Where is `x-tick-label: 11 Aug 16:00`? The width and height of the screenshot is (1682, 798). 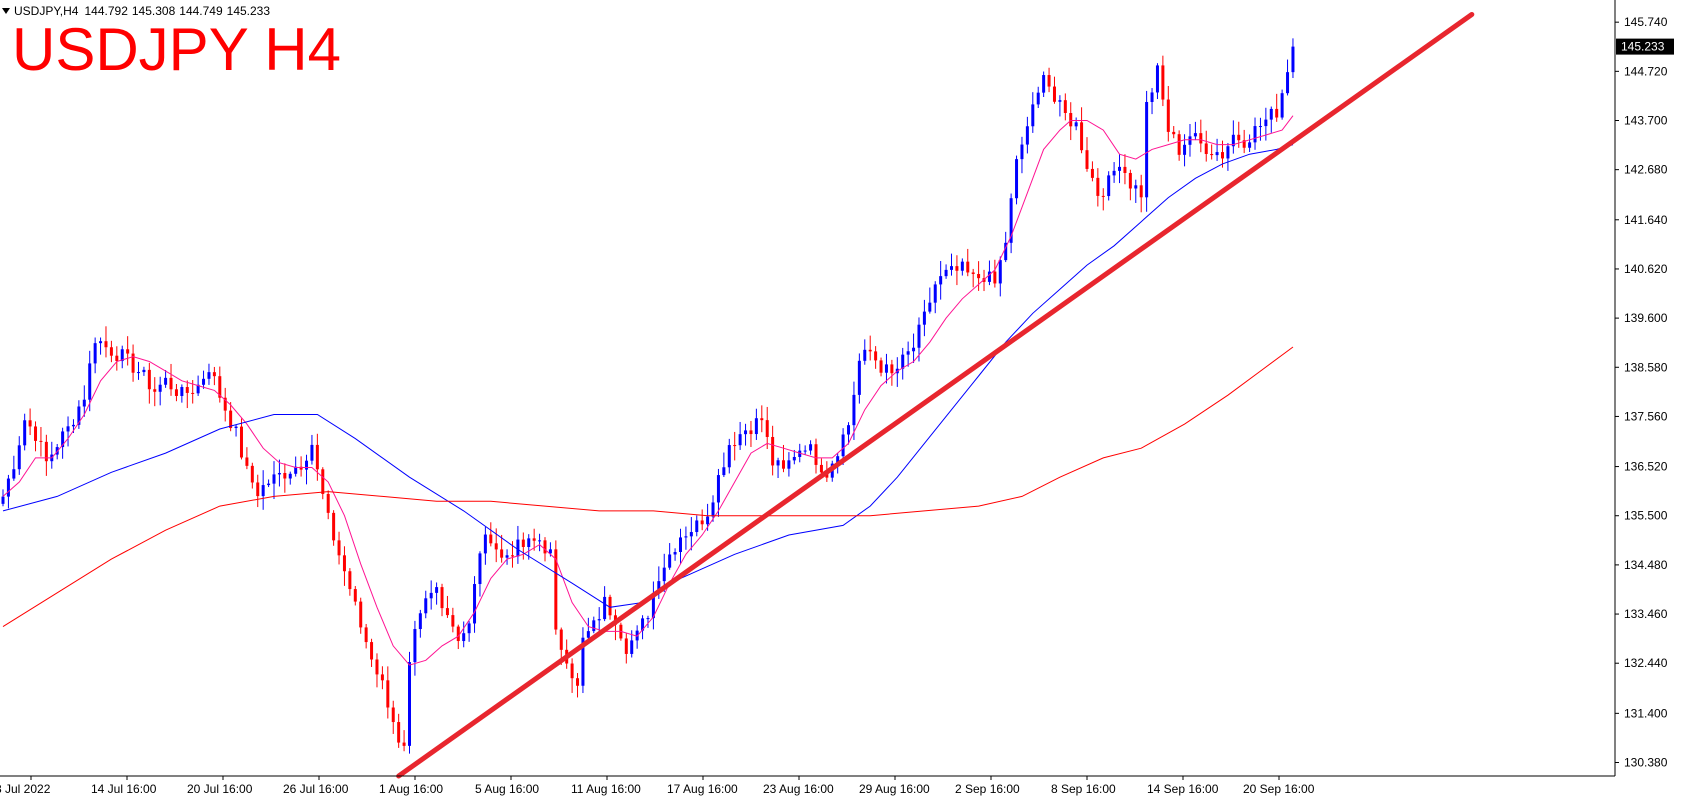 x-tick-label: 11 Aug 16:00 is located at coordinates (606, 789).